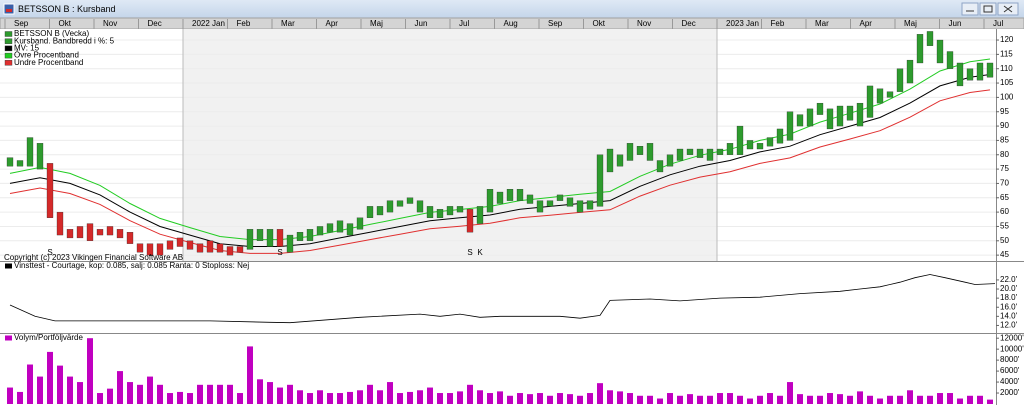  Describe the element at coordinates (866, 23) in the screenshot. I see `month-label: Apr` at that location.